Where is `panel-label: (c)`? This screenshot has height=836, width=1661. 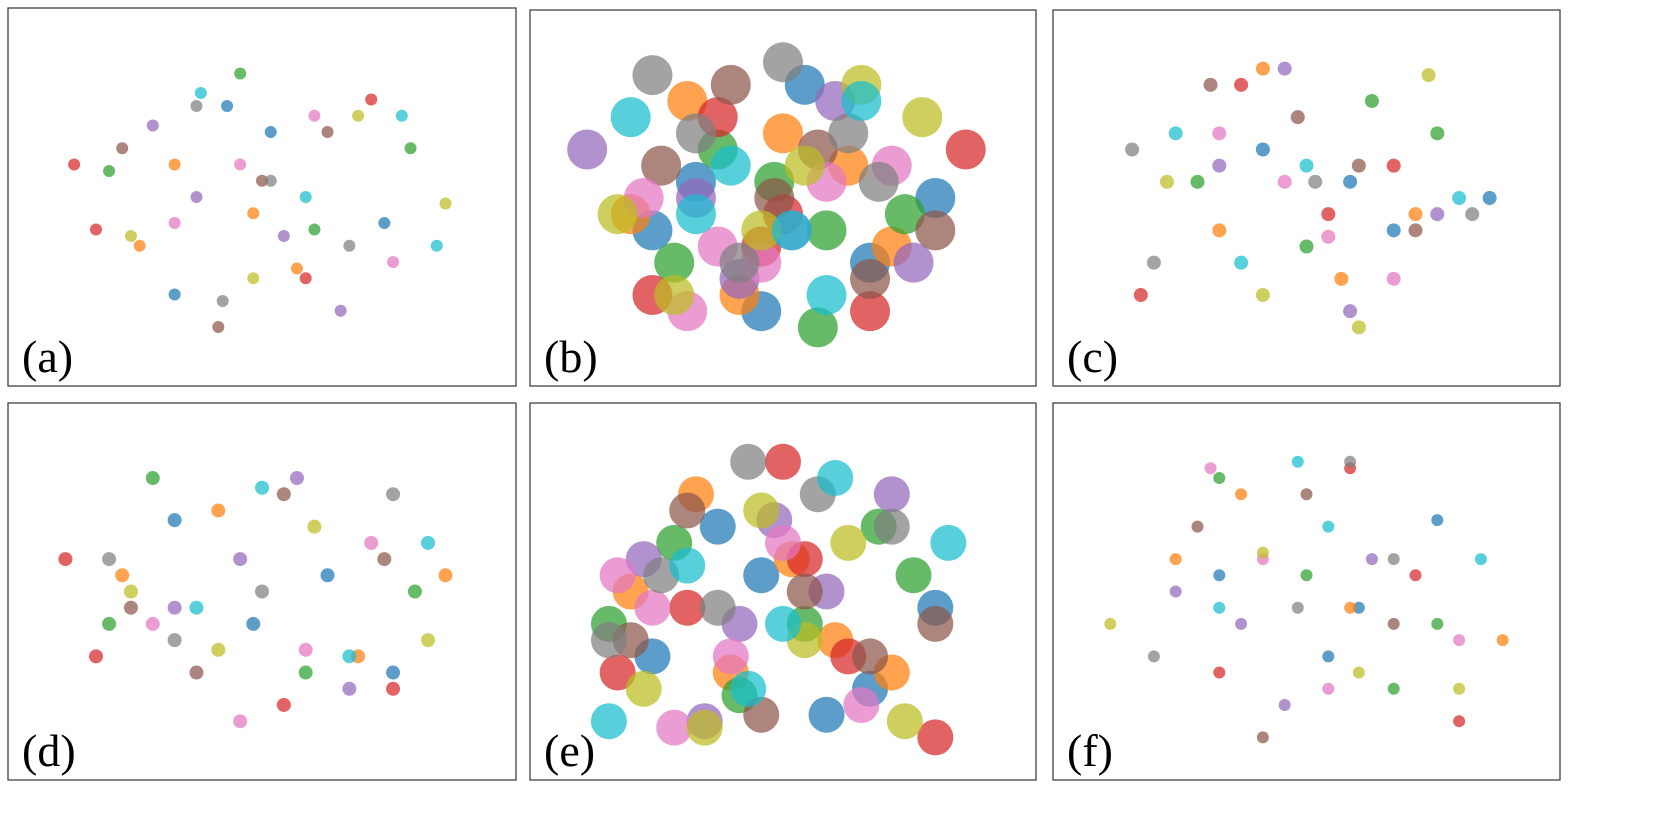 panel-label: (c) is located at coordinates (1092, 356).